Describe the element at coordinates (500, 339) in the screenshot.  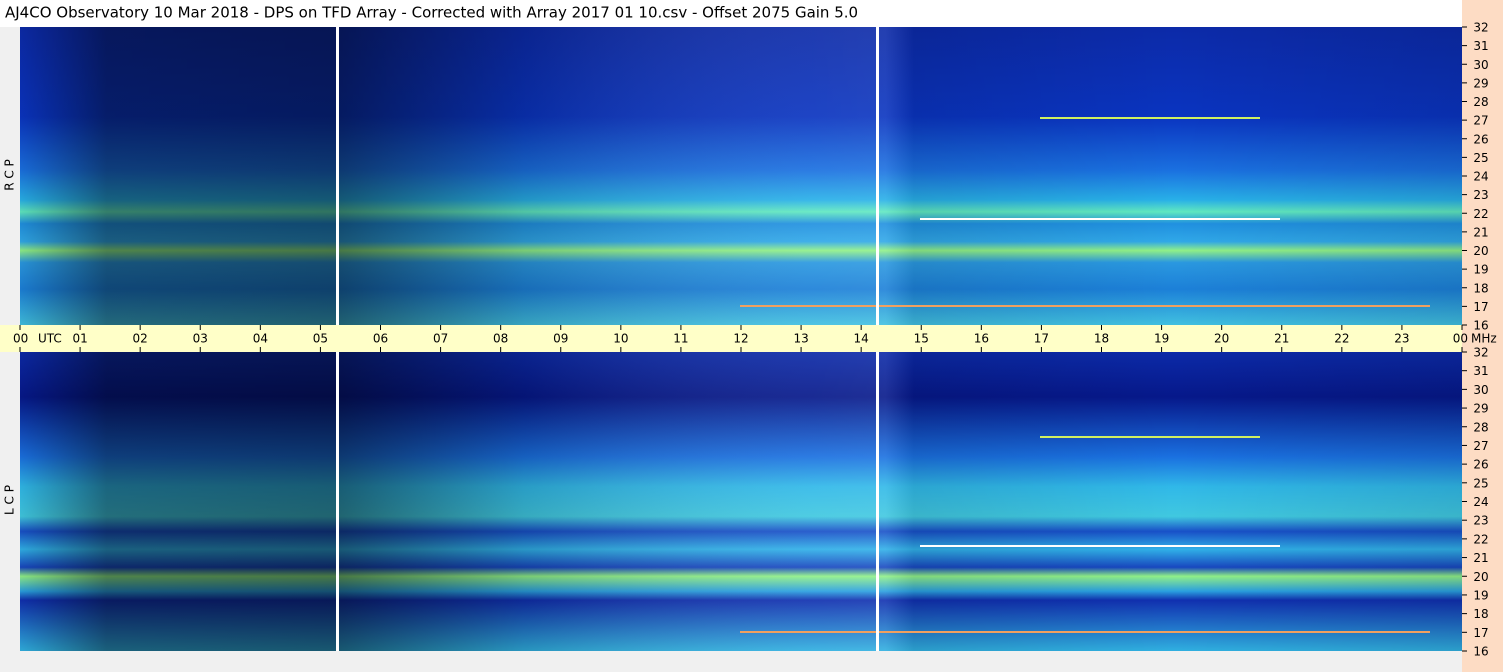
I see `time-tick-label: 08` at that location.